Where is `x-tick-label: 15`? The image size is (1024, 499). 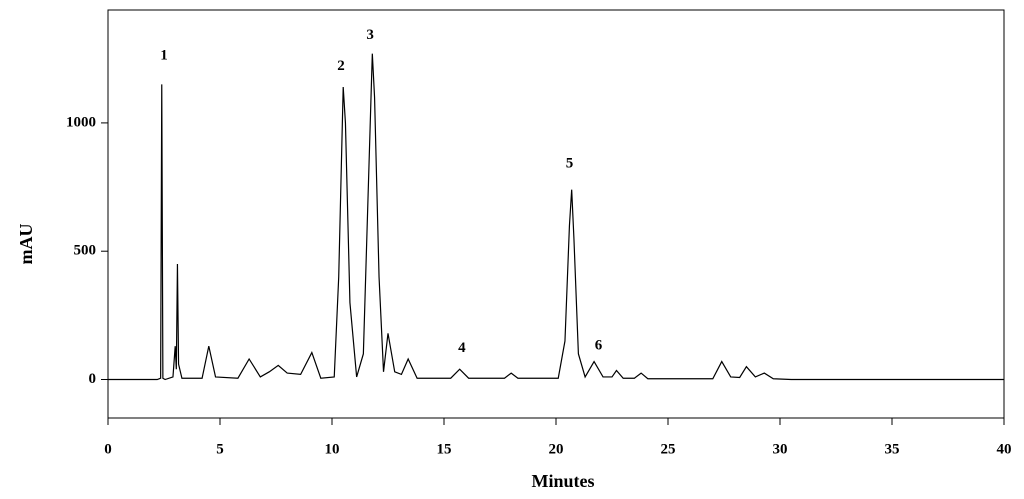 x-tick-label: 15 is located at coordinates (444, 449).